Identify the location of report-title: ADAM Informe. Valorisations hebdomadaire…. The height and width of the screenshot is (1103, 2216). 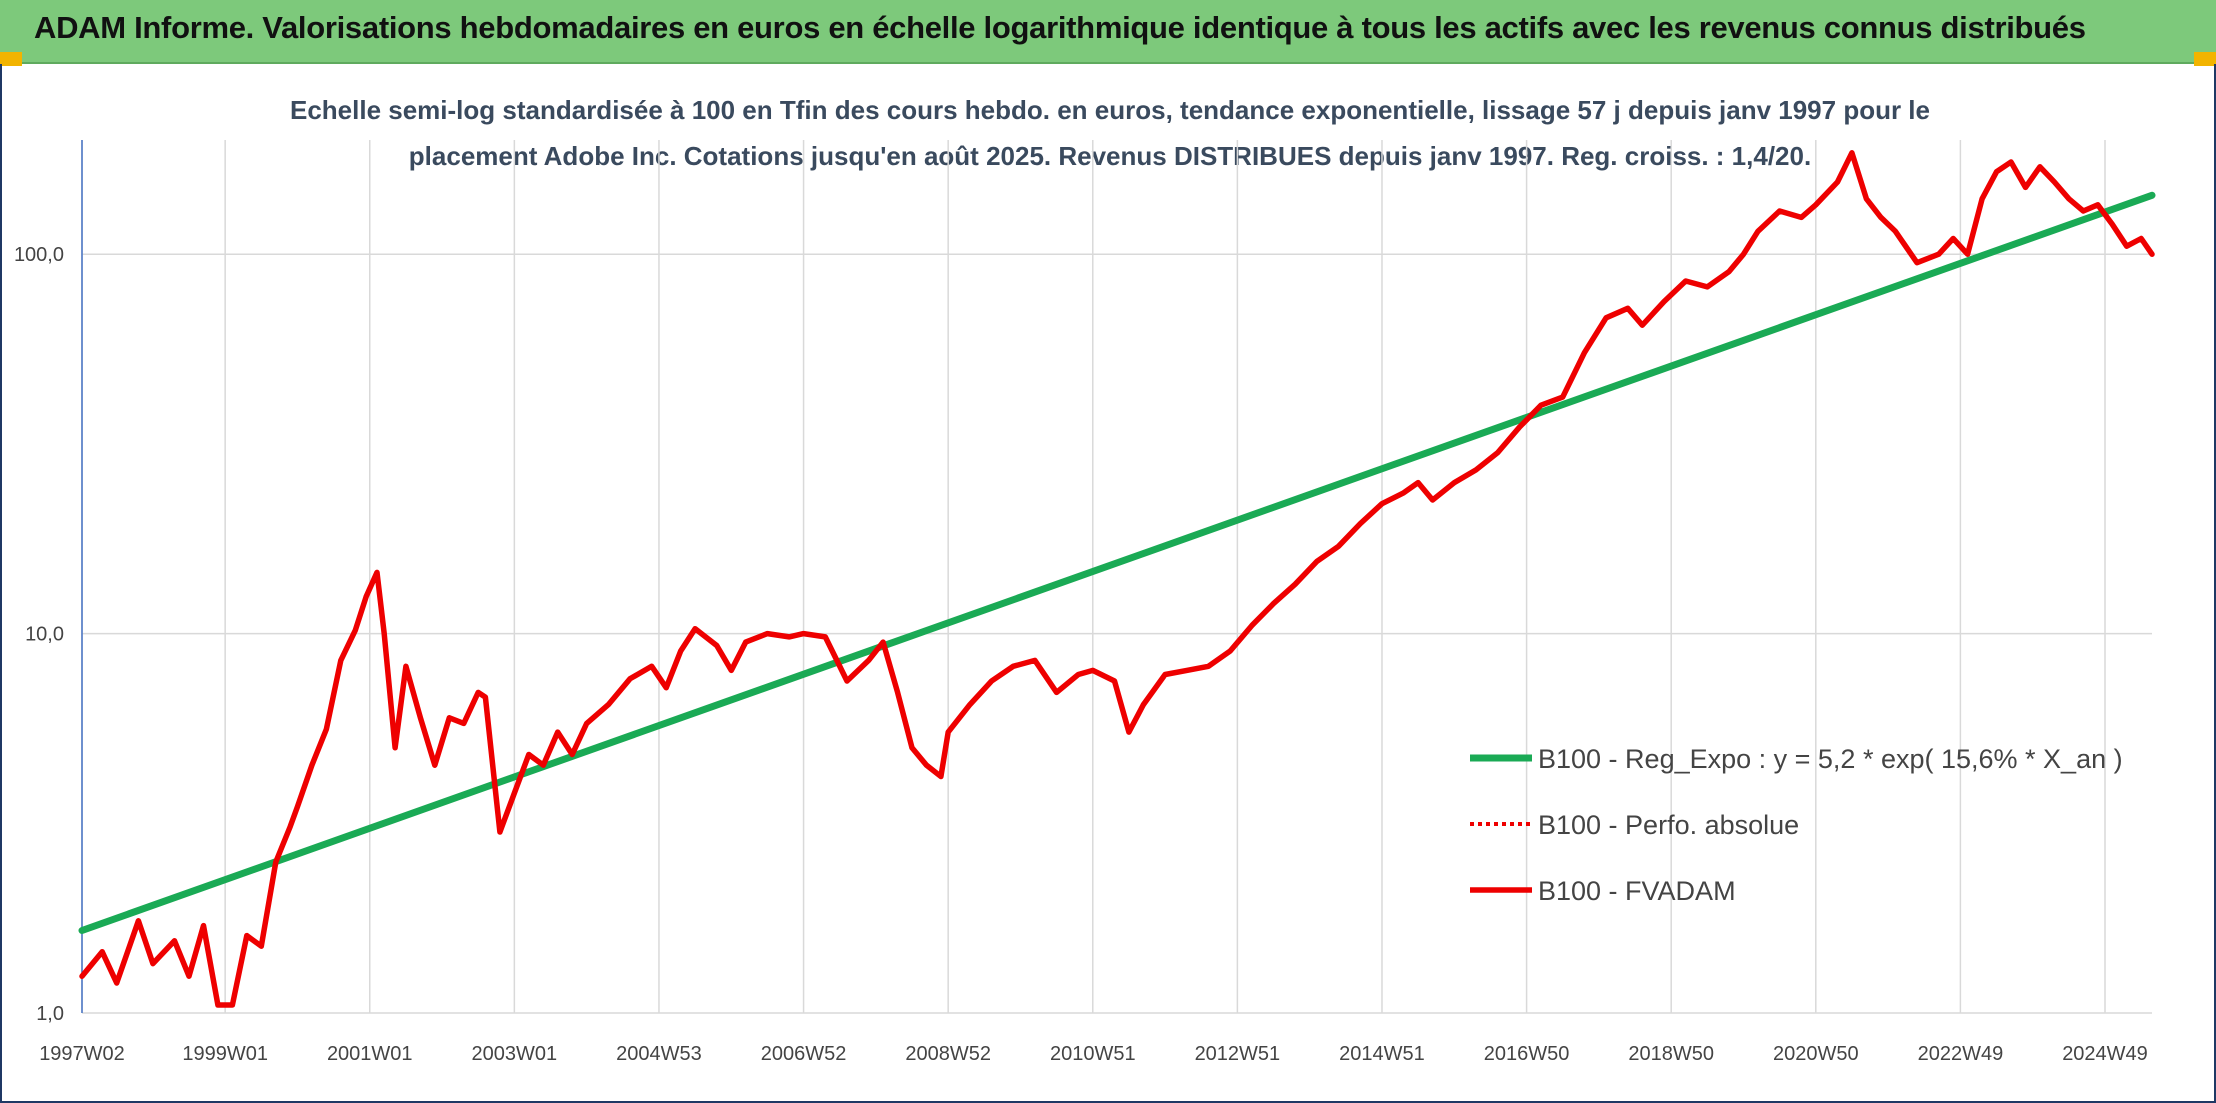
(1060, 27).